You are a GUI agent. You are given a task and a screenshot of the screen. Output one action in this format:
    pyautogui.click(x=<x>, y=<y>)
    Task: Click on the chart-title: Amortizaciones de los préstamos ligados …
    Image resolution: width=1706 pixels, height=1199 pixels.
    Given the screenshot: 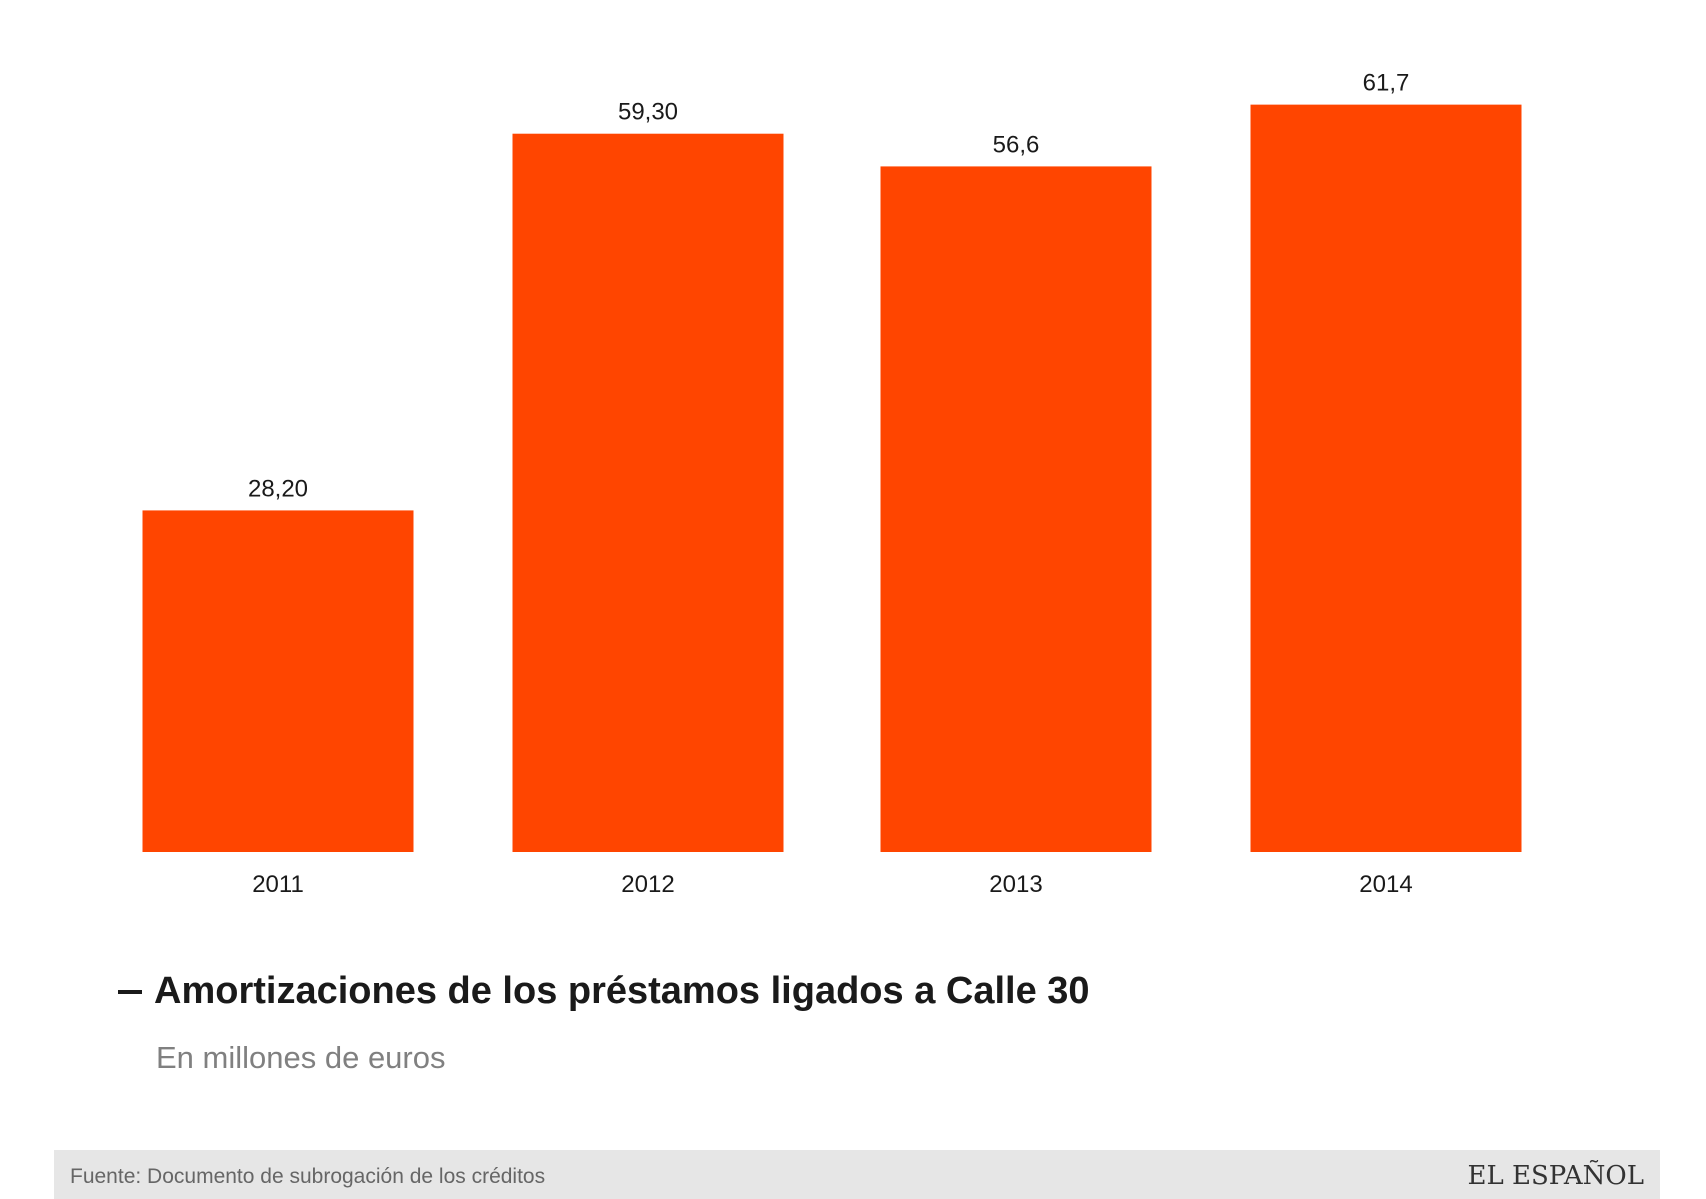 What is the action you would take?
    pyautogui.click(x=622, y=991)
    